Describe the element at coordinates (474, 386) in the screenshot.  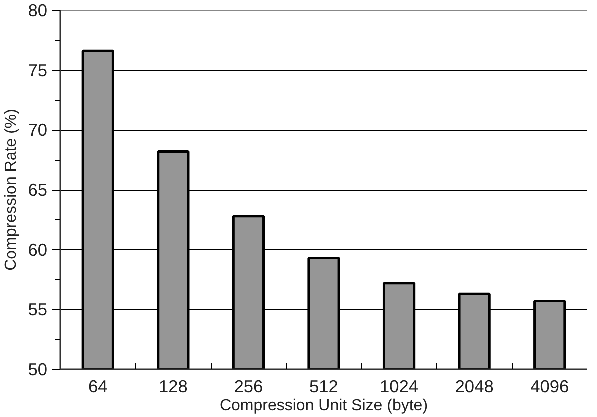
I see `x-tick-label: 2048` at that location.